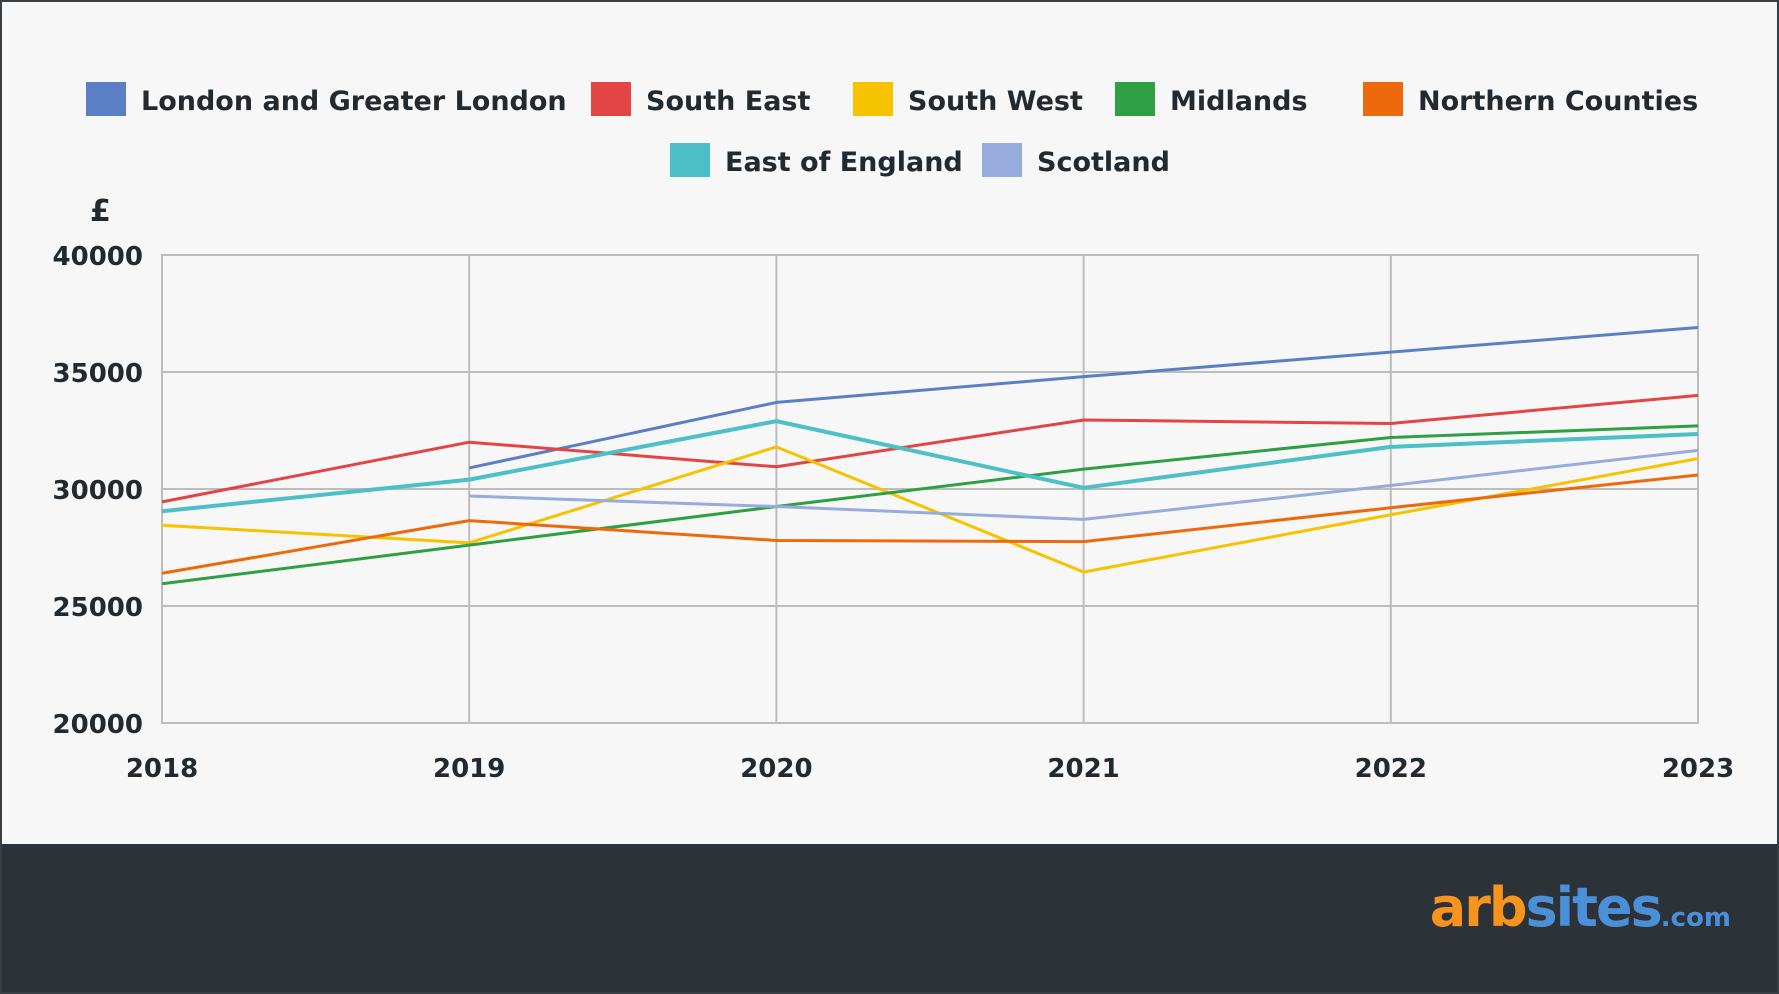  What do you see at coordinates (1698, 769) in the screenshot?
I see `x-tick-label: 2023` at bounding box center [1698, 769].